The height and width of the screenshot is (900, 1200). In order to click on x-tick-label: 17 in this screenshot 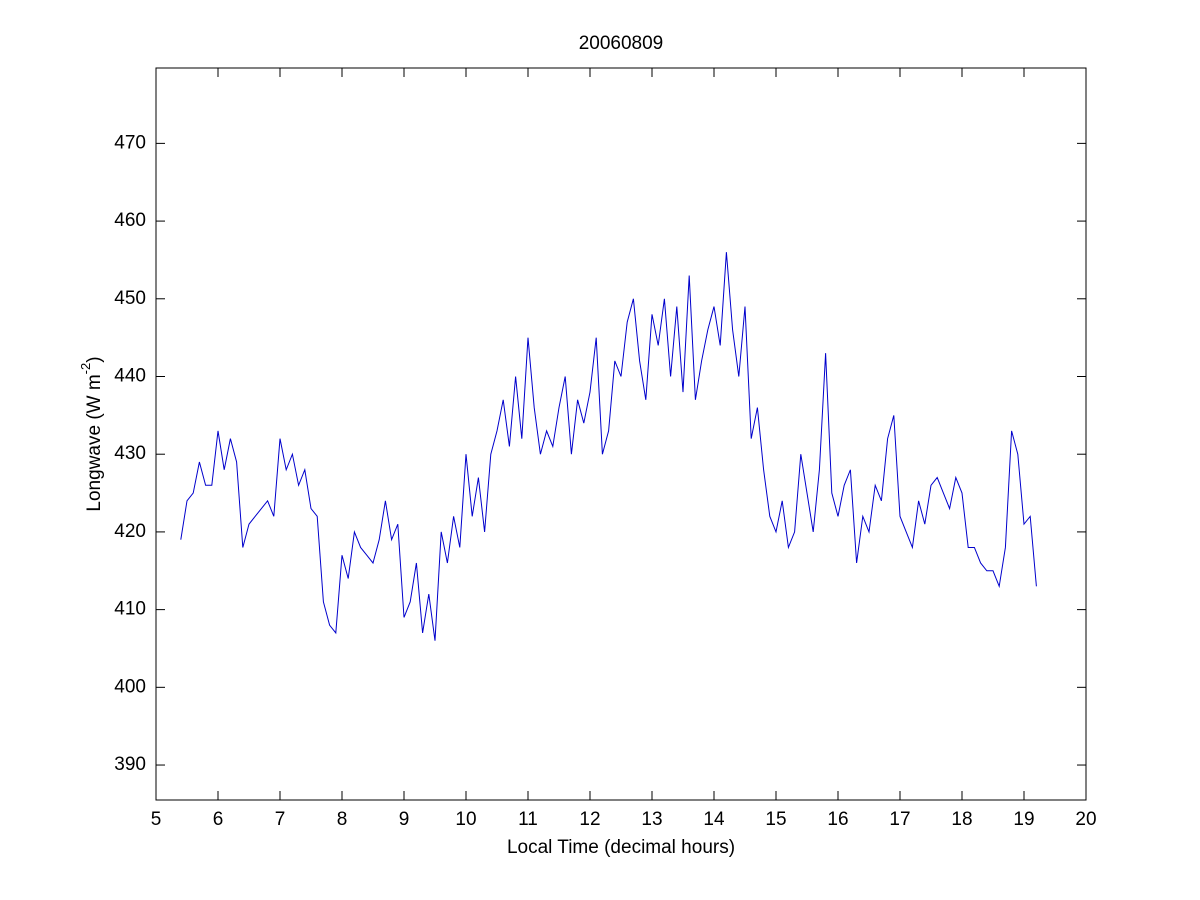, I will do `click(899, 819)`.